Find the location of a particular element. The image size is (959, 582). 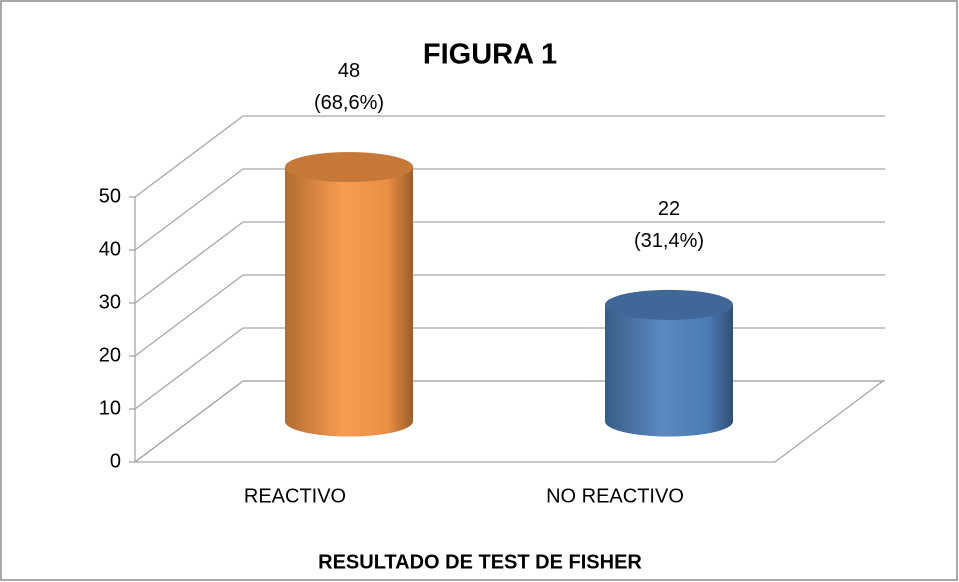

y-tick-label: 20 is located at coordinates (110, 355).